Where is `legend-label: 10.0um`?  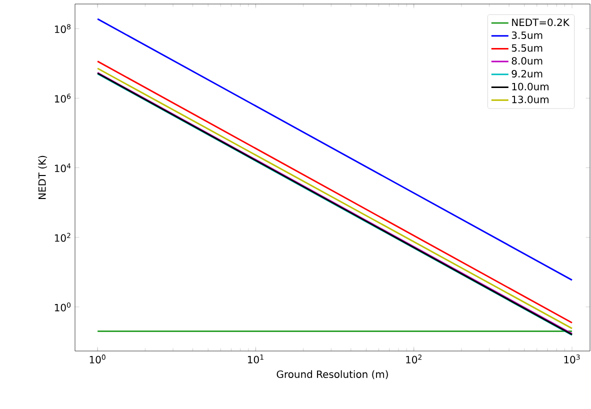
legend-label: 10.0um is located at coordinates (530, 86).